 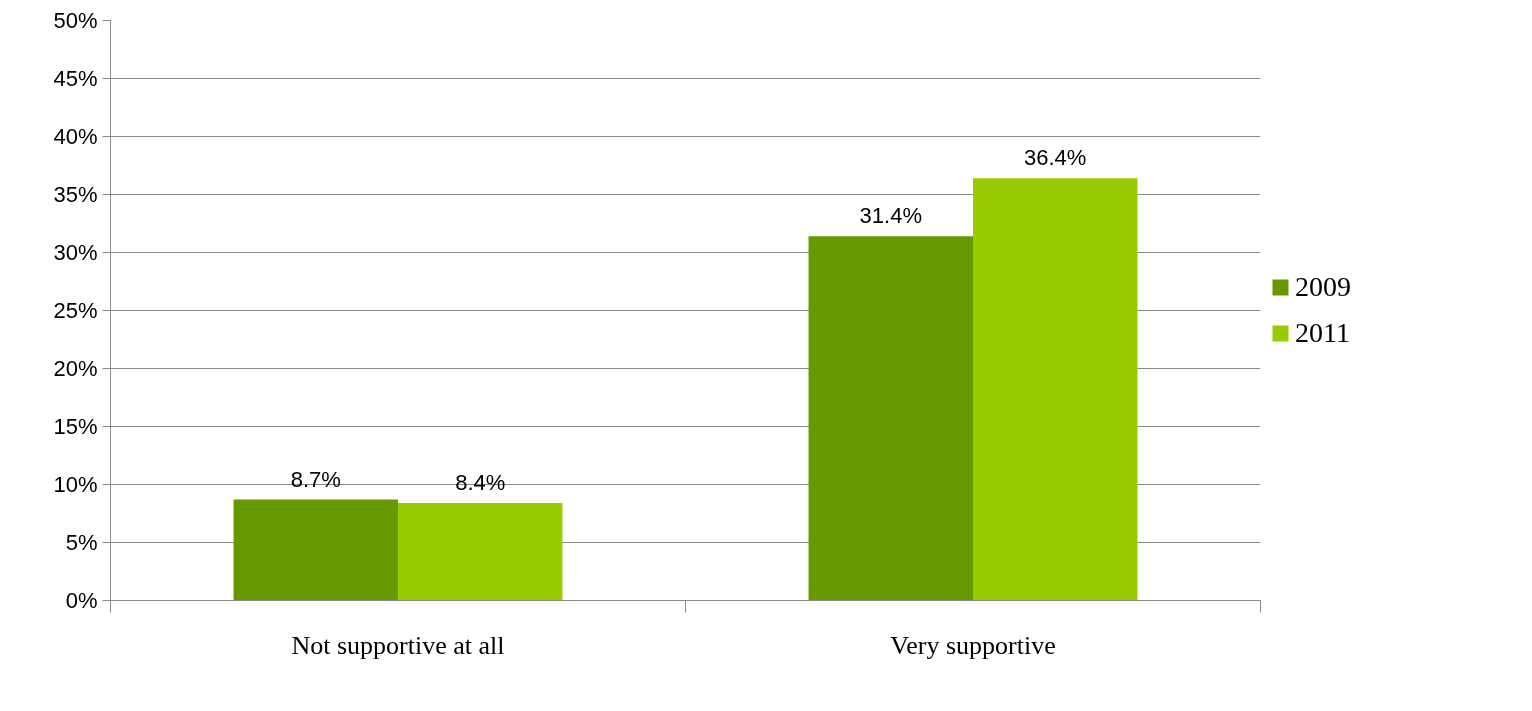 I want to click on y-tick-label: 5%, so click(x=81, y=542).